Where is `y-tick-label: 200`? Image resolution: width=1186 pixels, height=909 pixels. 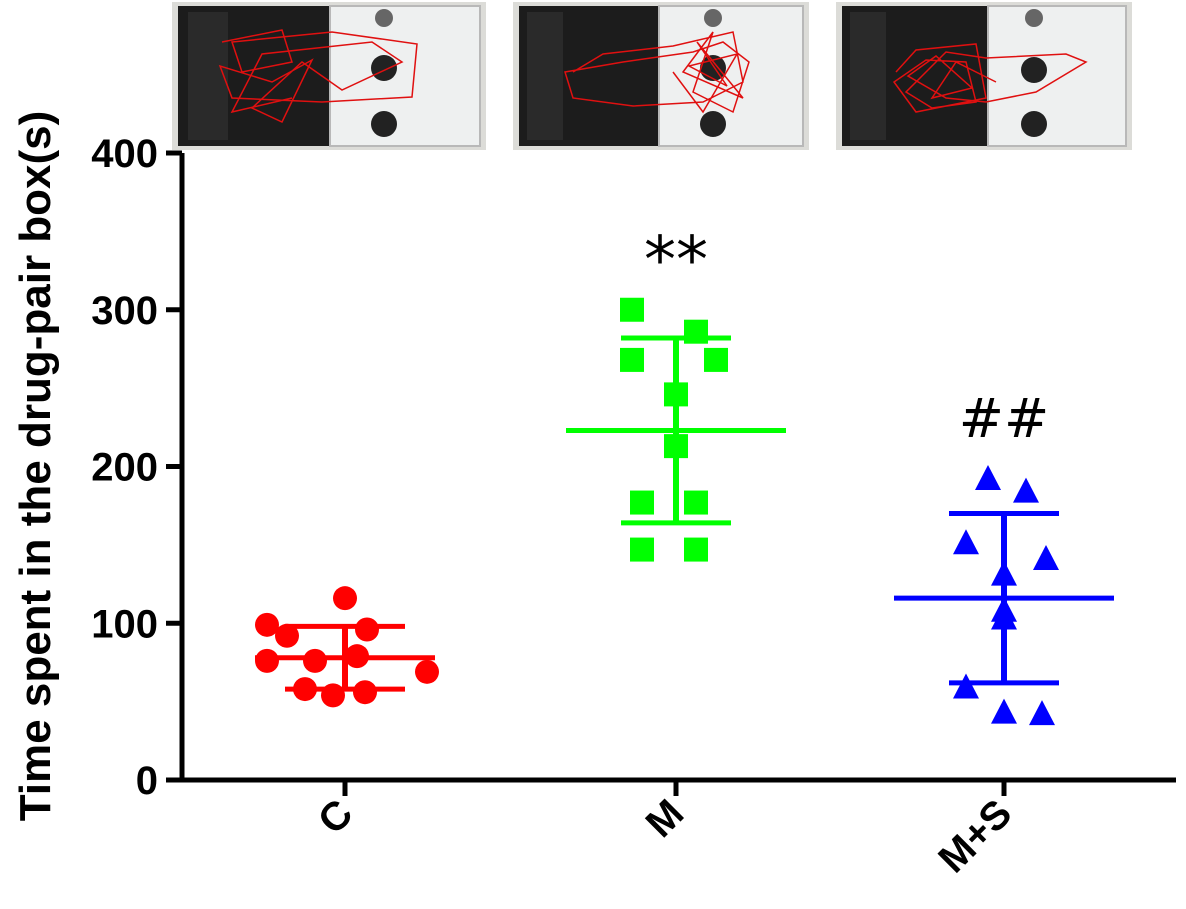
y-tick-label: 200 is located at coordinates (124, 468).